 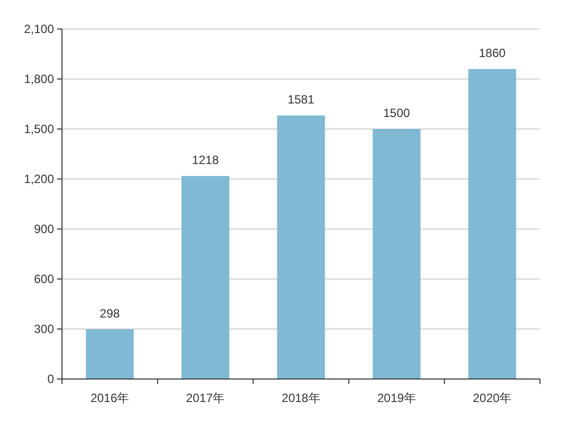 I want to click on y-tick-label: 1,200, so click(x=39, y=179).